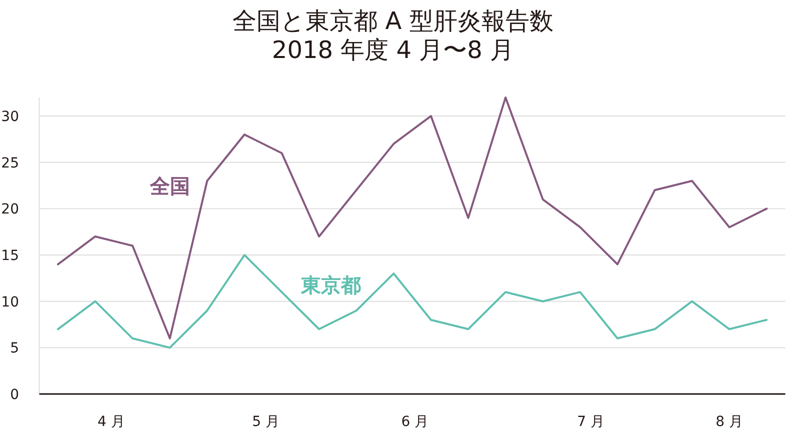  What do you see at coordinates (10, 302) in the screenshot?
I see `y-tick-label: 10` at bounding box center [10, 302].